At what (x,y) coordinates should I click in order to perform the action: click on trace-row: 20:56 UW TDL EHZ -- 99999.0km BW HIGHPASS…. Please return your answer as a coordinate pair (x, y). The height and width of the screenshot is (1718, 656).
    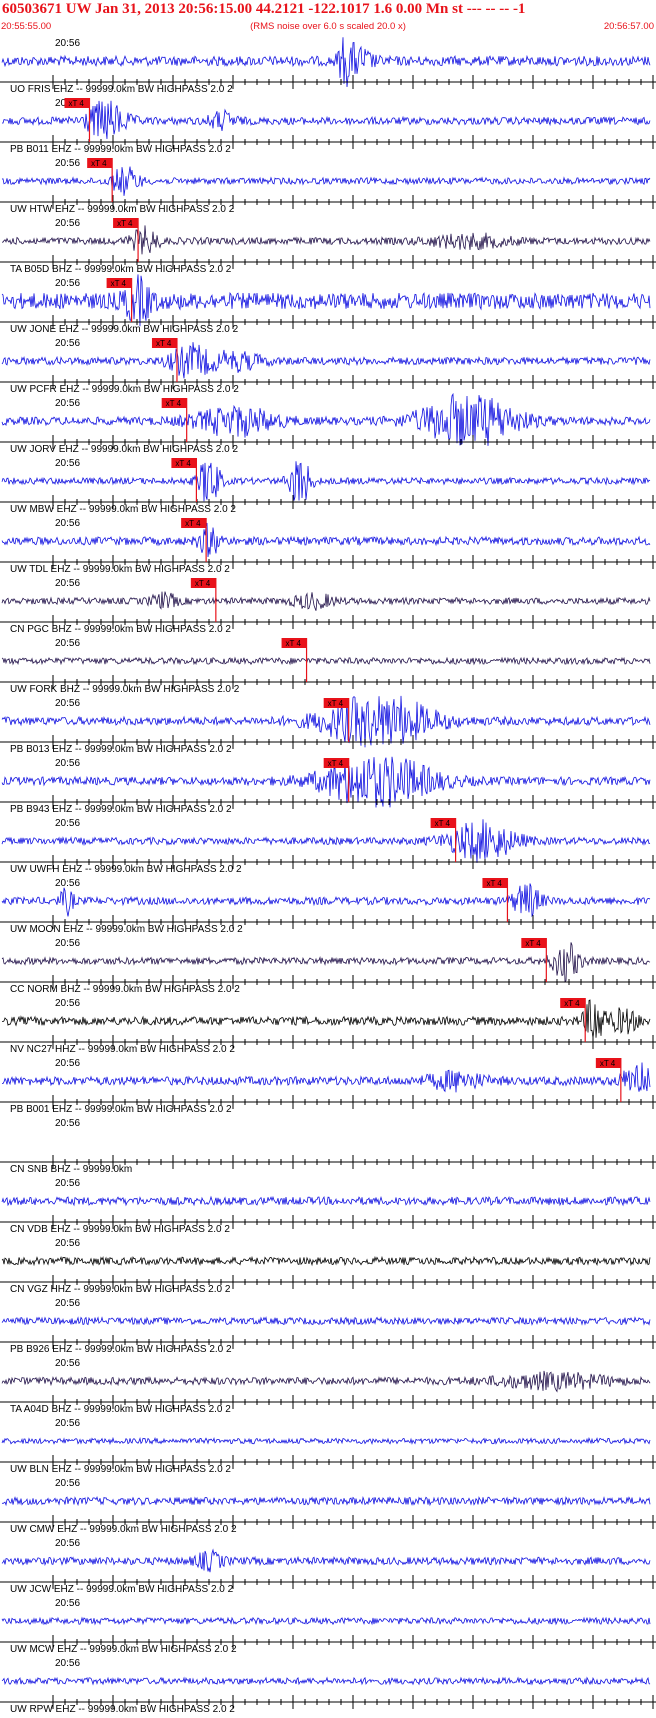
    Looking at the image, I should click on (328, 546).